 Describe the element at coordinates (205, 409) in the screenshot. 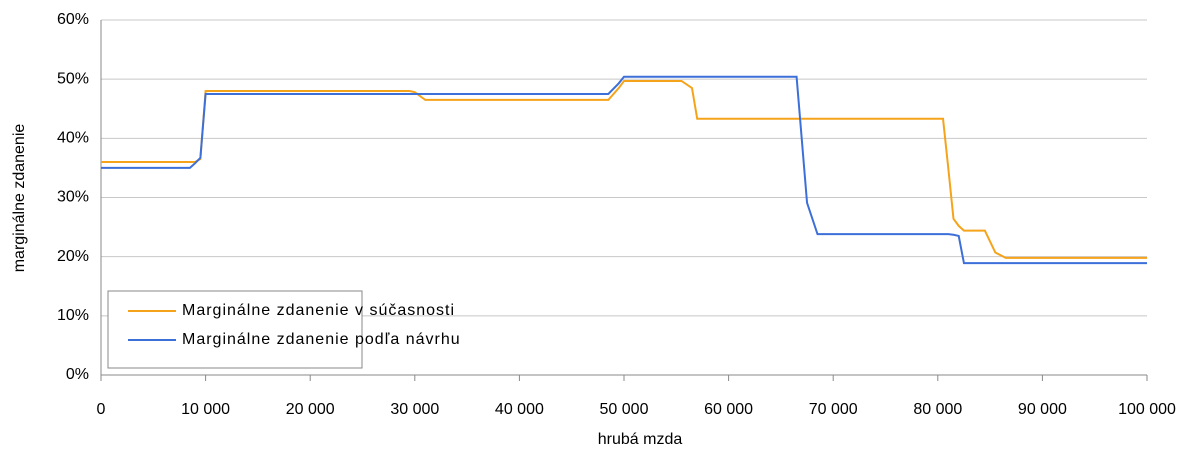

I see `x-tick-label: 10 000` at that location.